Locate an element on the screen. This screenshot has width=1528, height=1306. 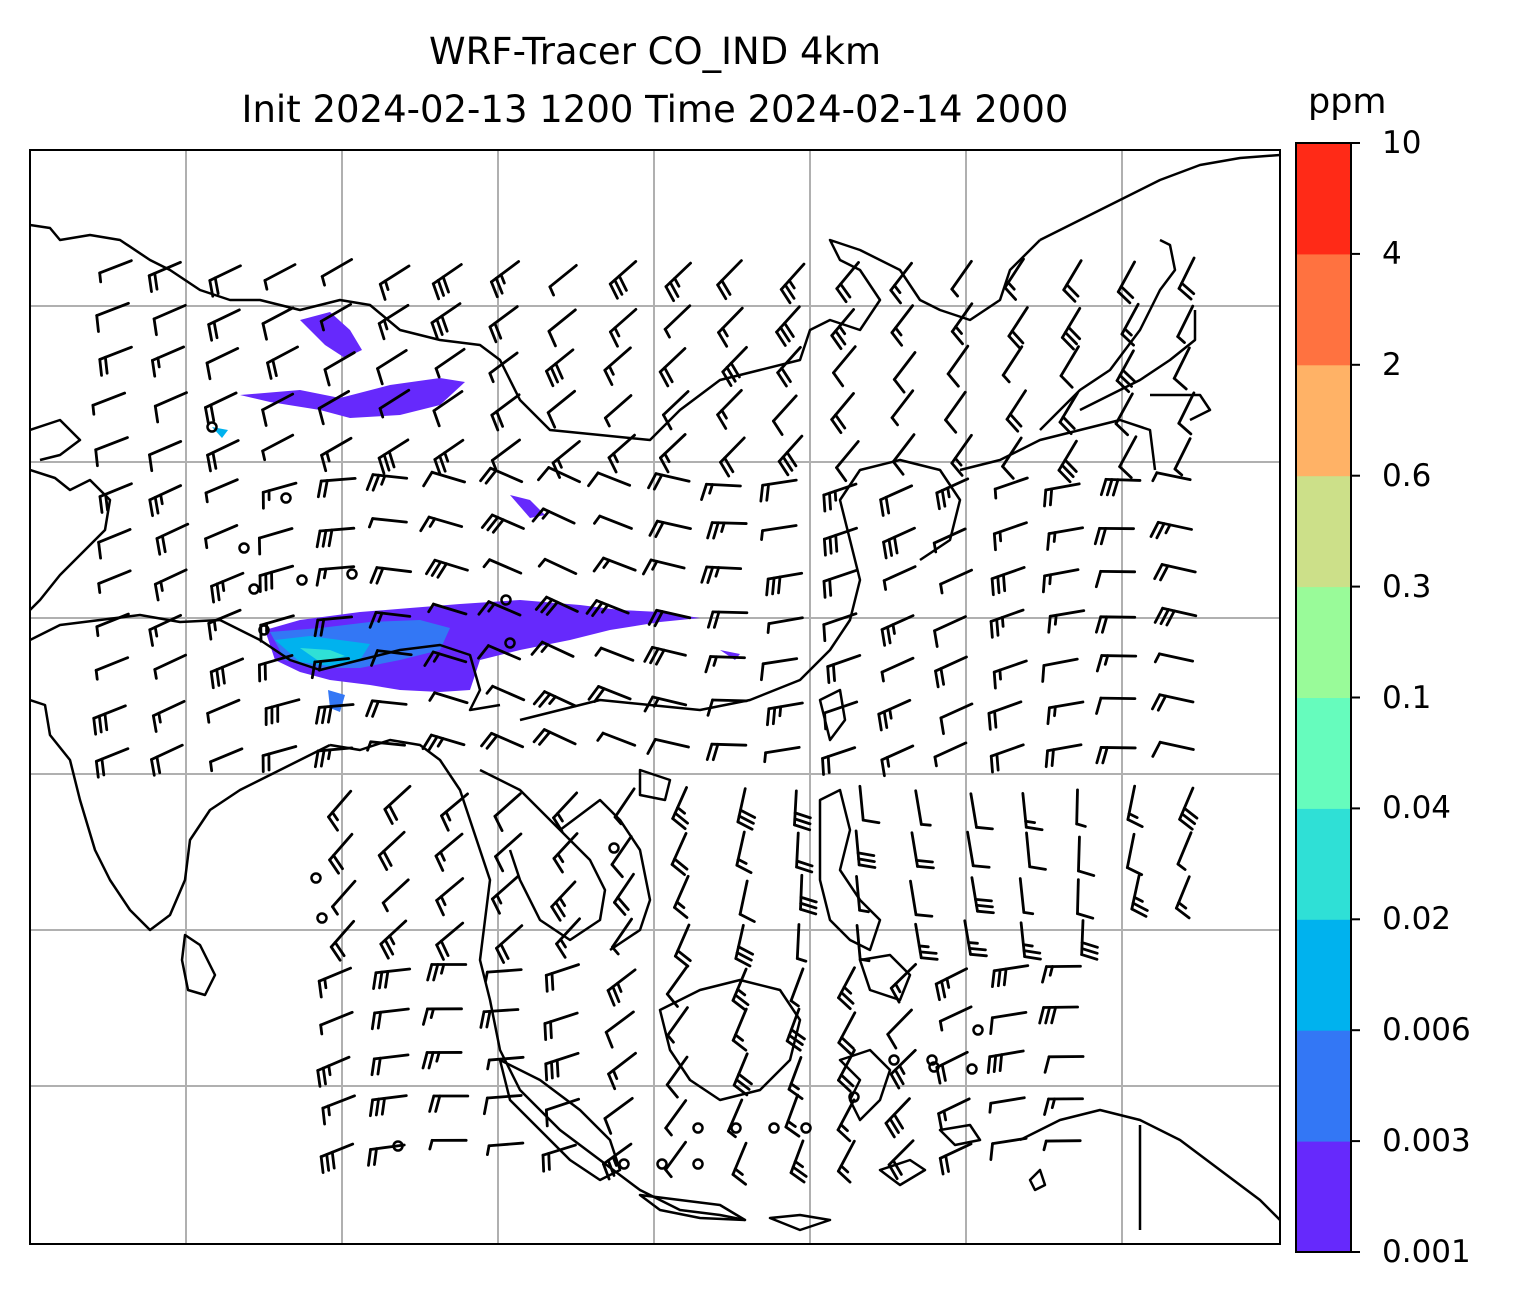
colorbar-tick-label: 0.3 is located at coordinates (1407, 586).